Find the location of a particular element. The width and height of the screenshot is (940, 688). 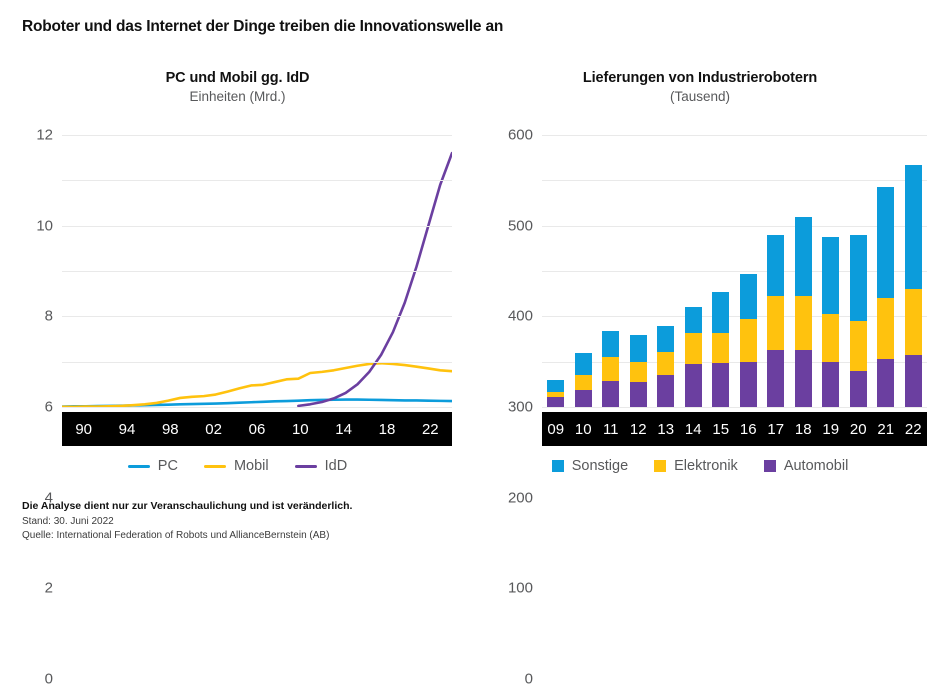

x-axis-band-right: 09 10 11 12 13 14 15 16 17 18 19 20 21 22 is located at coordinates (734, 429).